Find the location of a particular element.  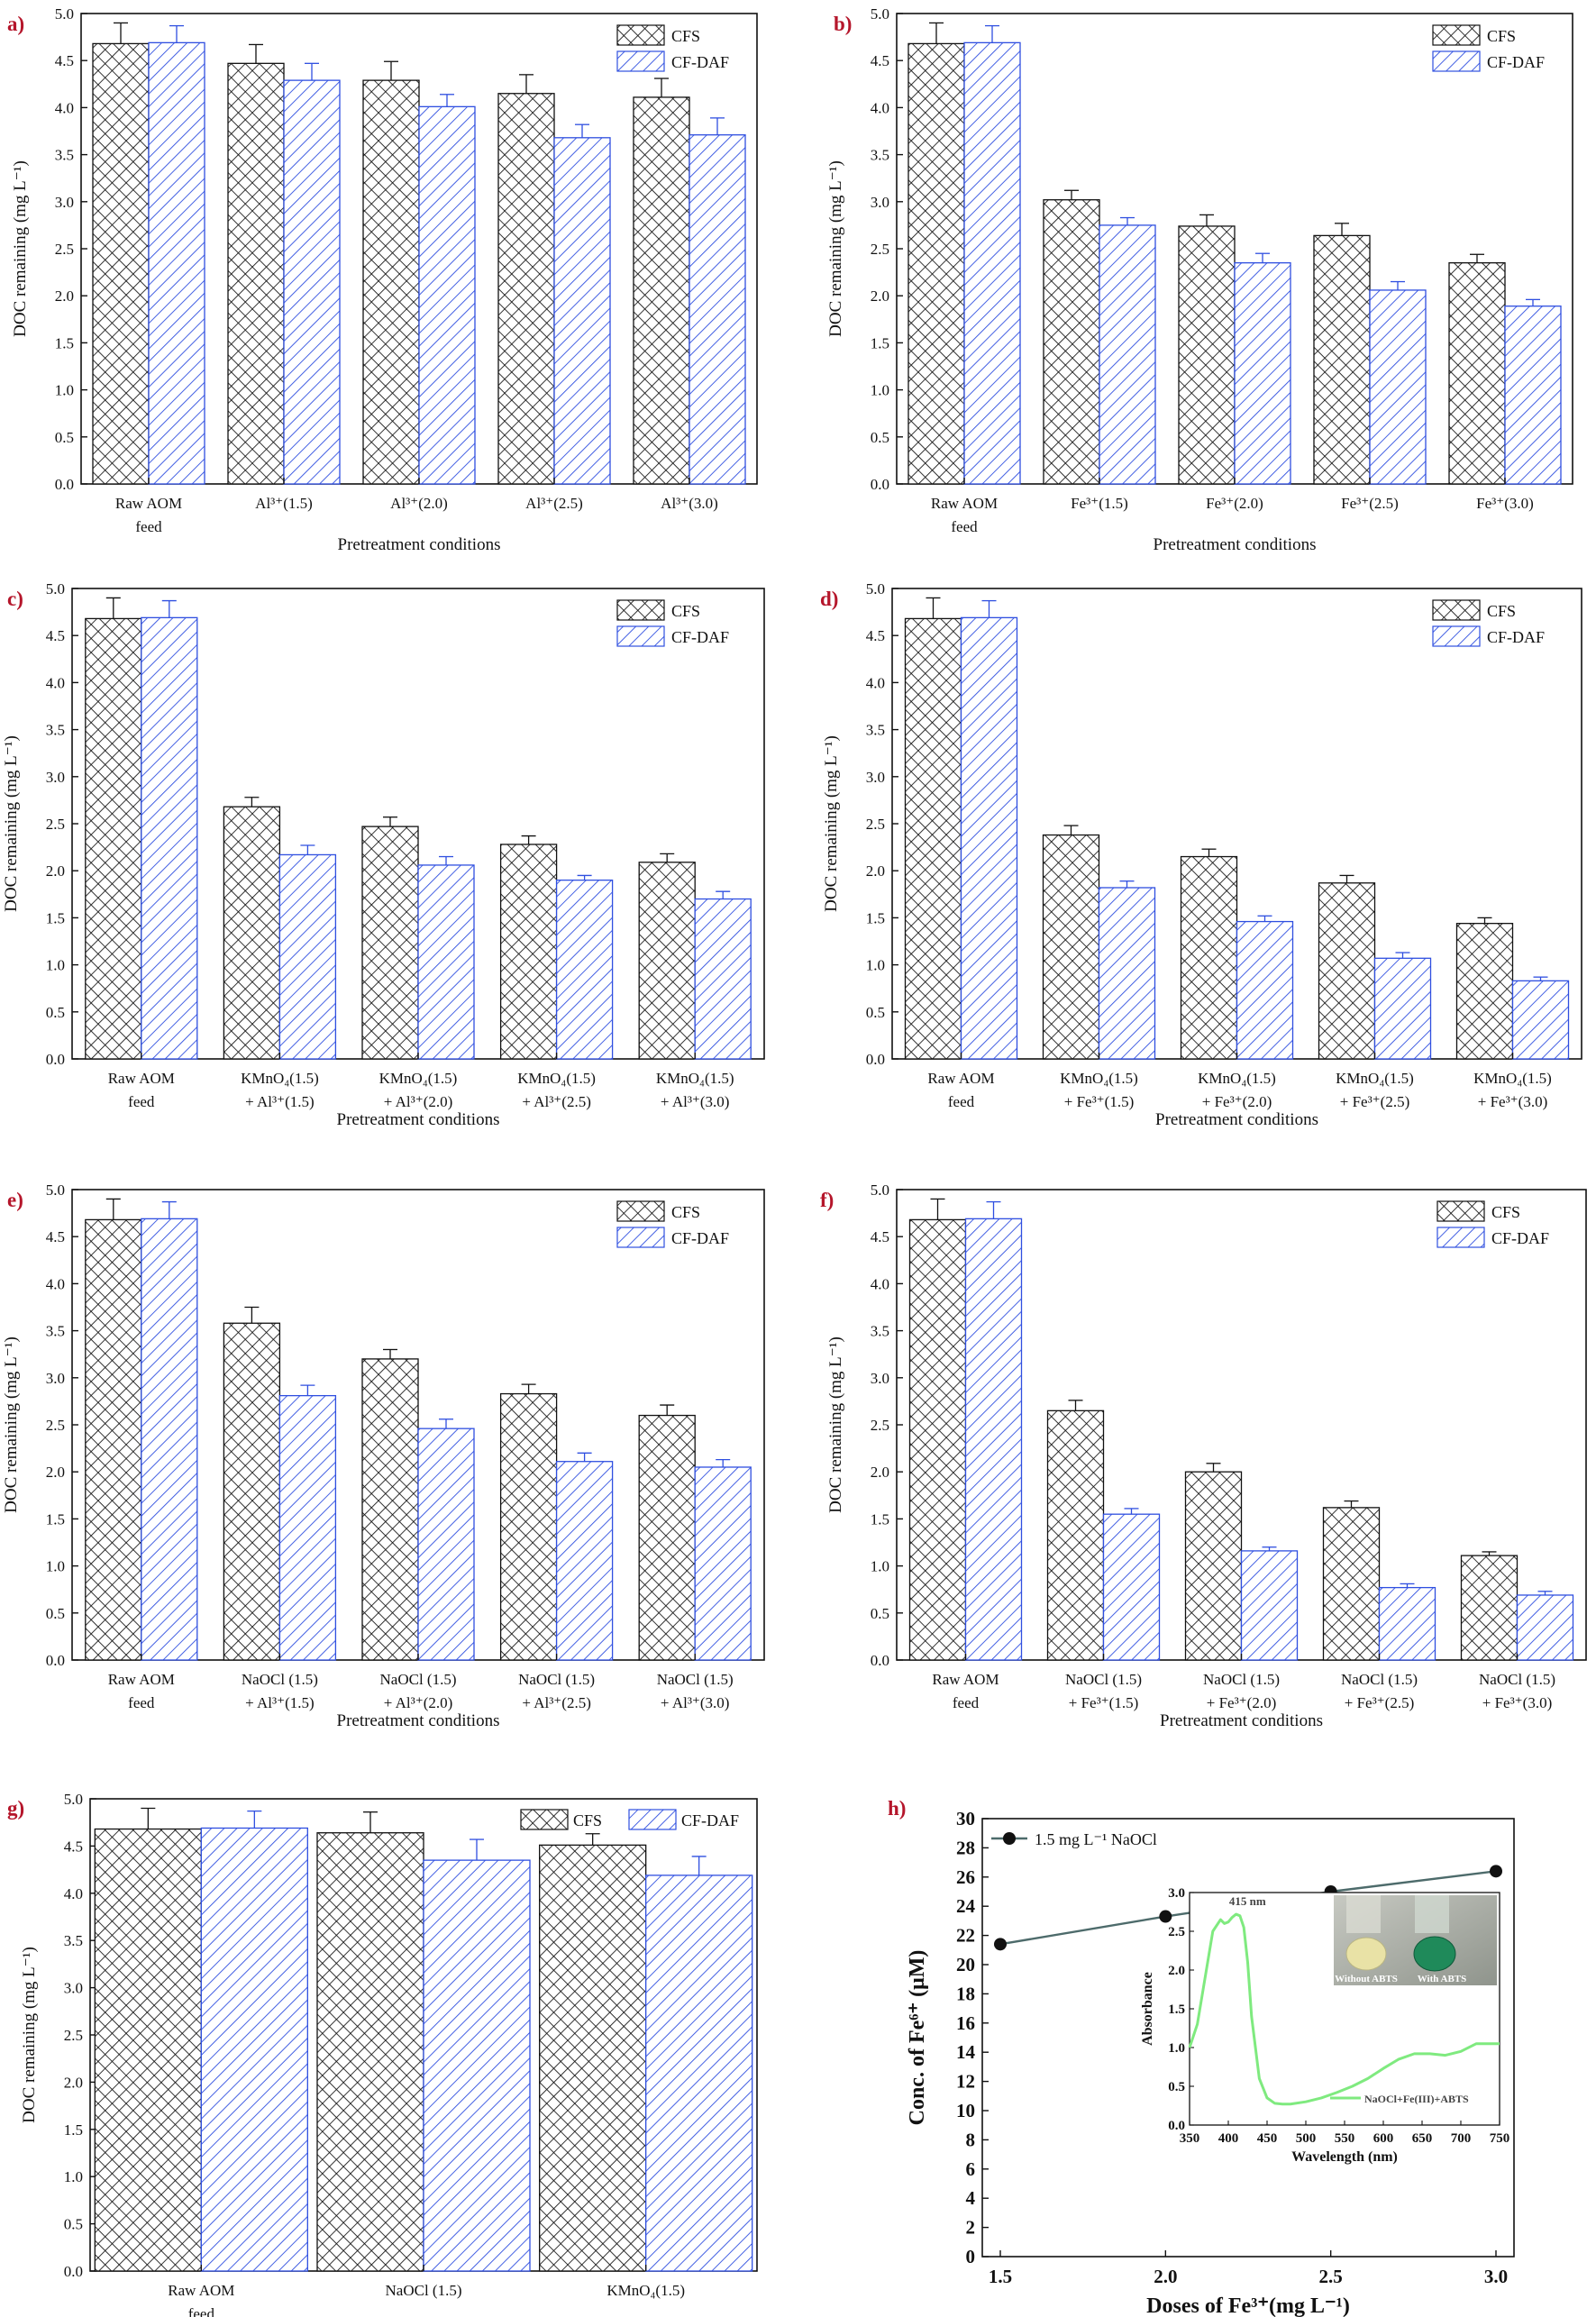

x-tick-label: Al³⁺(2.5) is located at coordinates (554, 504).